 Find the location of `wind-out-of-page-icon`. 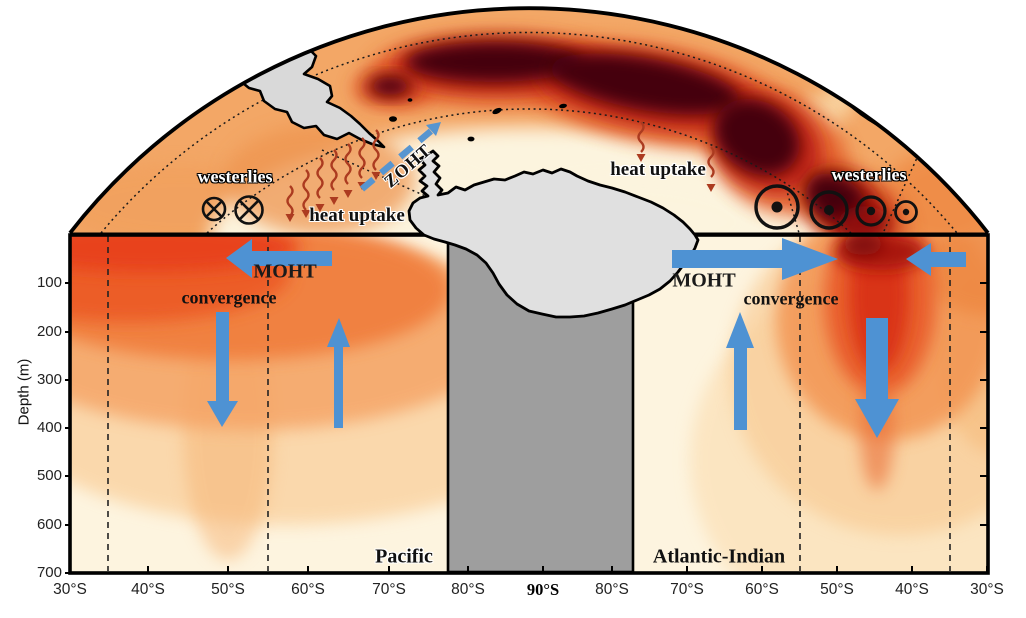

wind-out-of-page-icon is located at coordinates (836, 207).